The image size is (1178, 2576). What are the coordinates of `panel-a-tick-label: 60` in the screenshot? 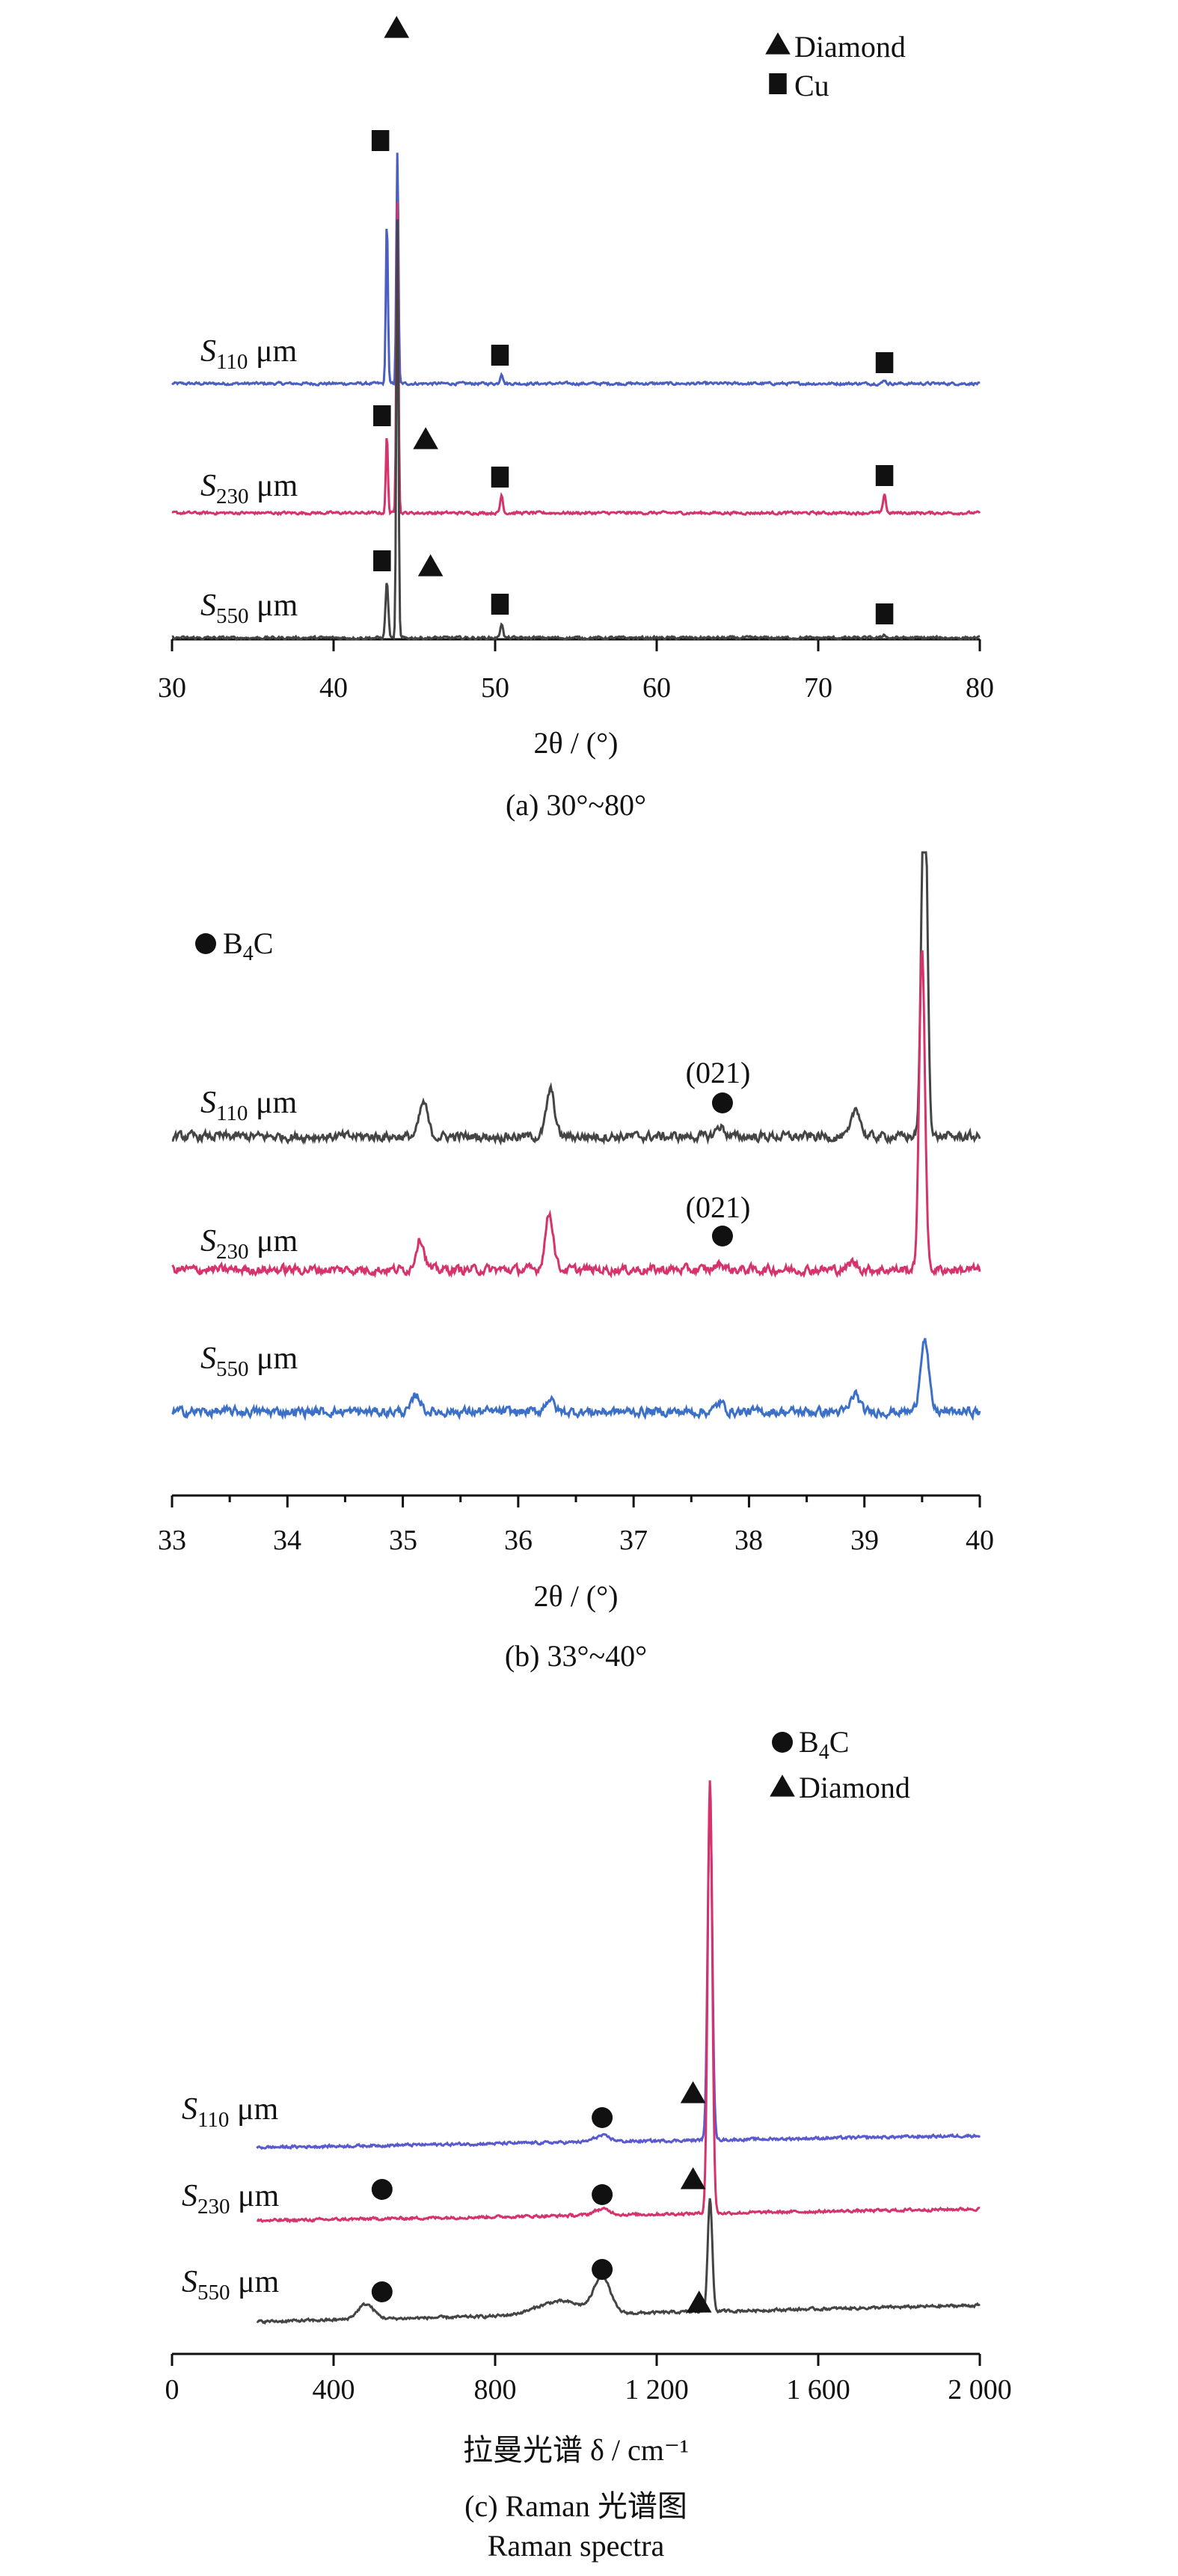 It's located at (656, 688).